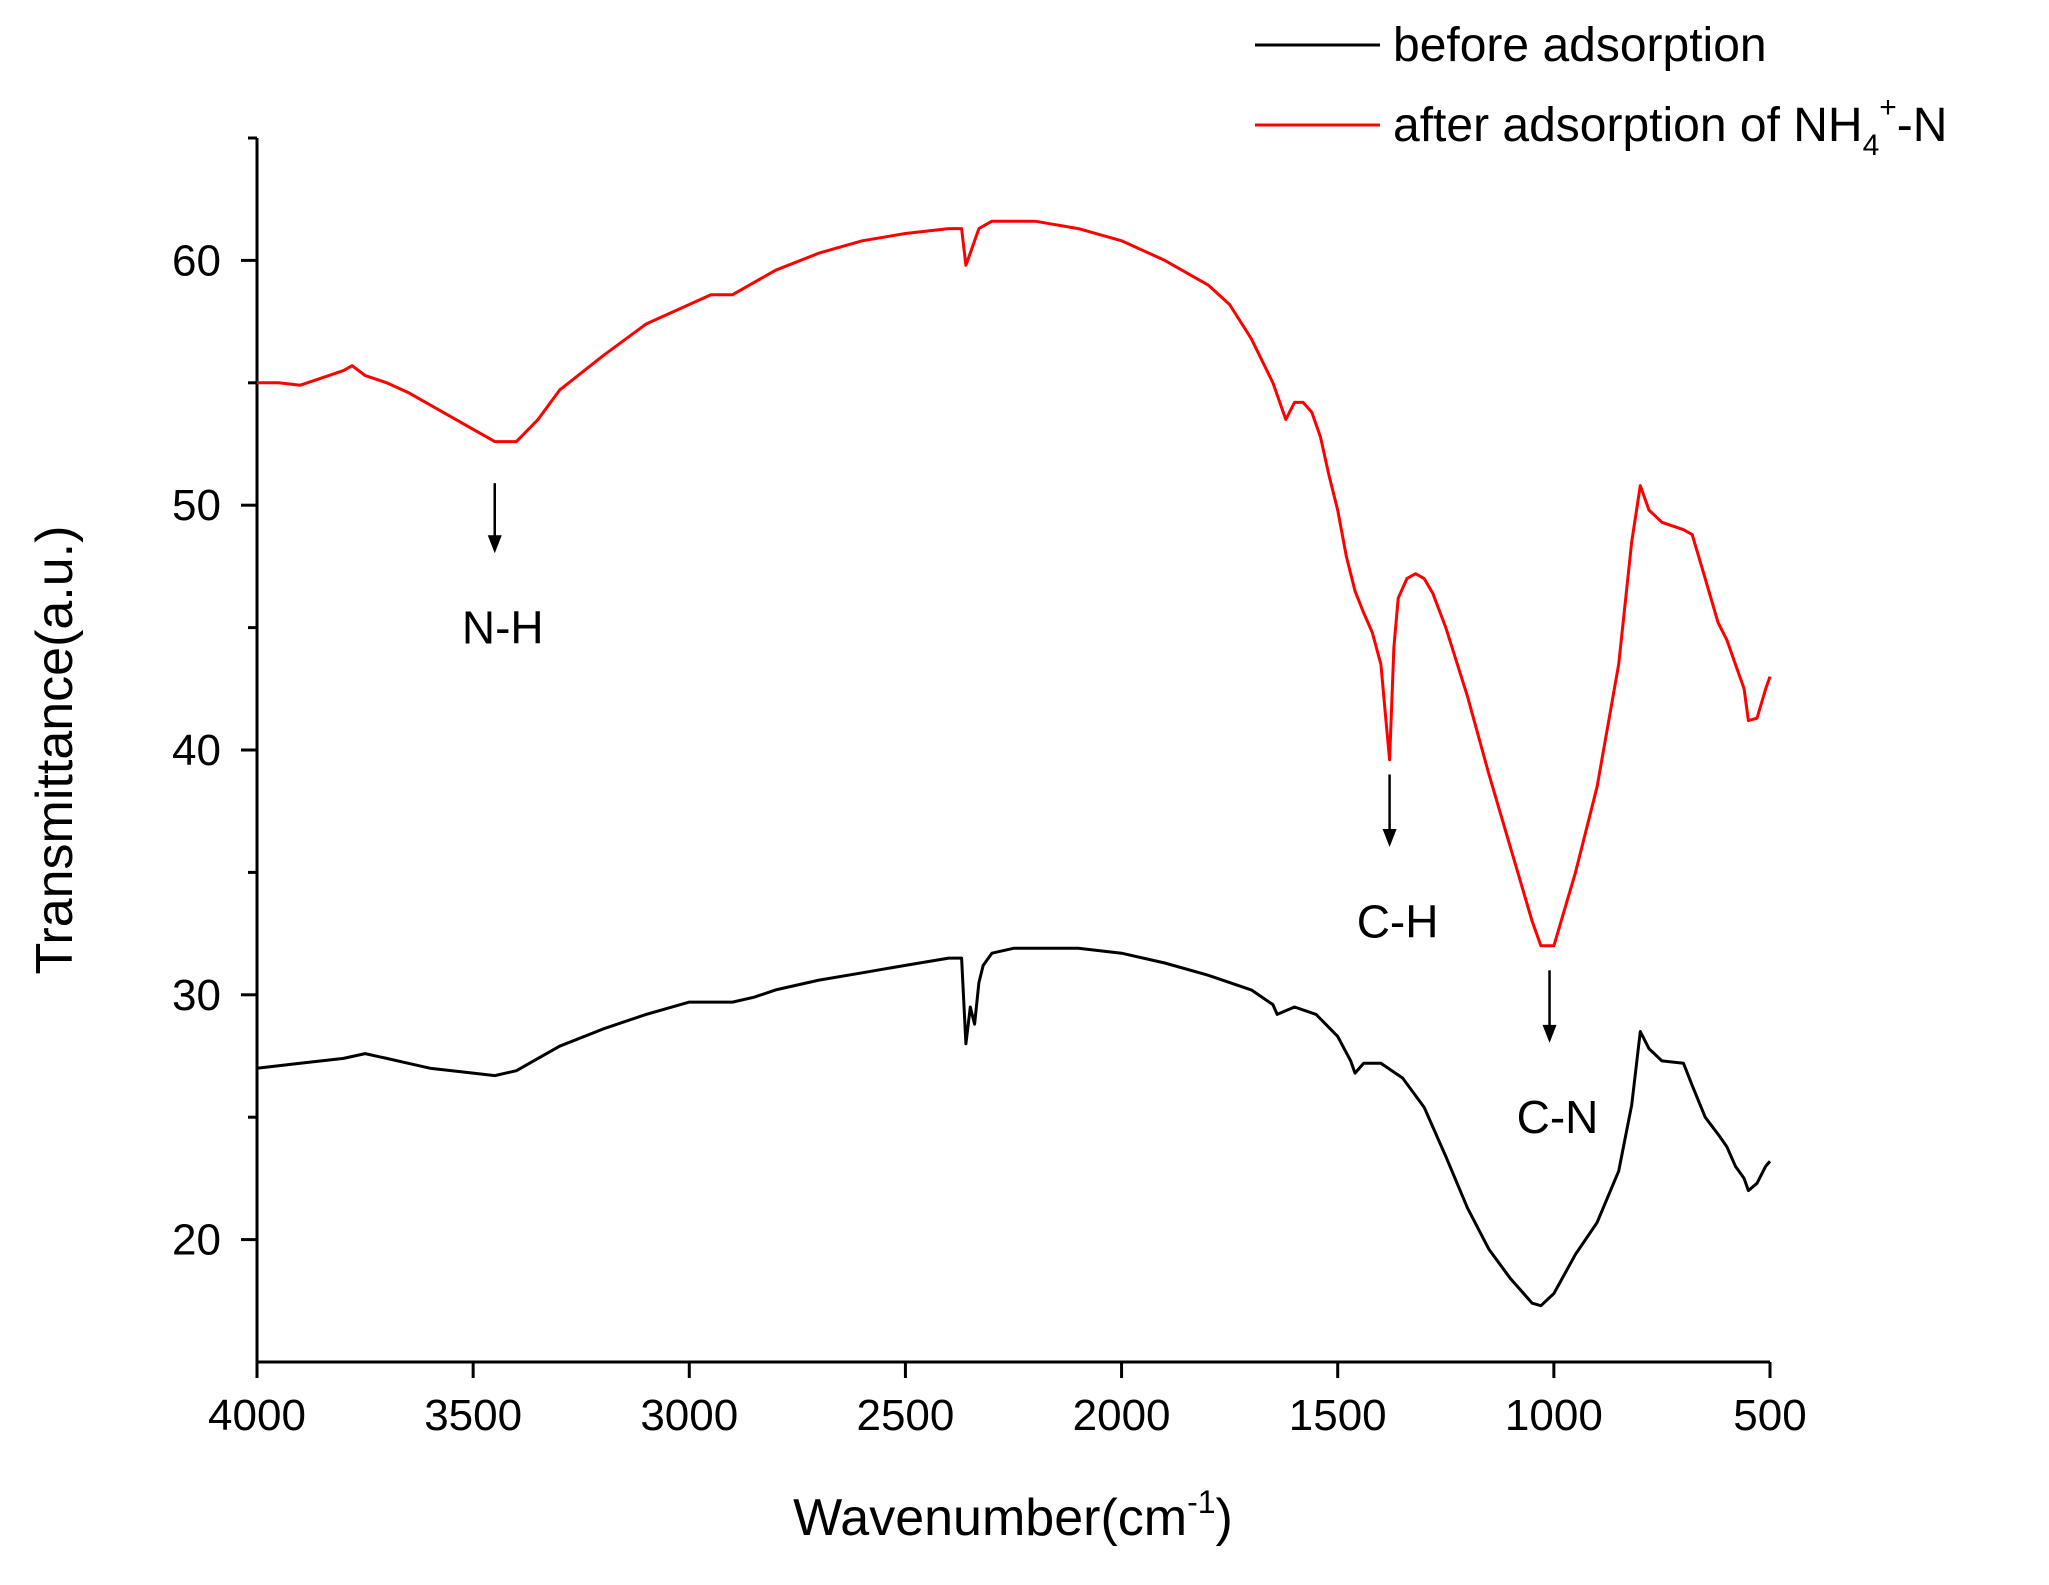  Describe the element at coordinates (1224, 1518) in the screenshot. I see `x-axis-title-close: )` at that location.